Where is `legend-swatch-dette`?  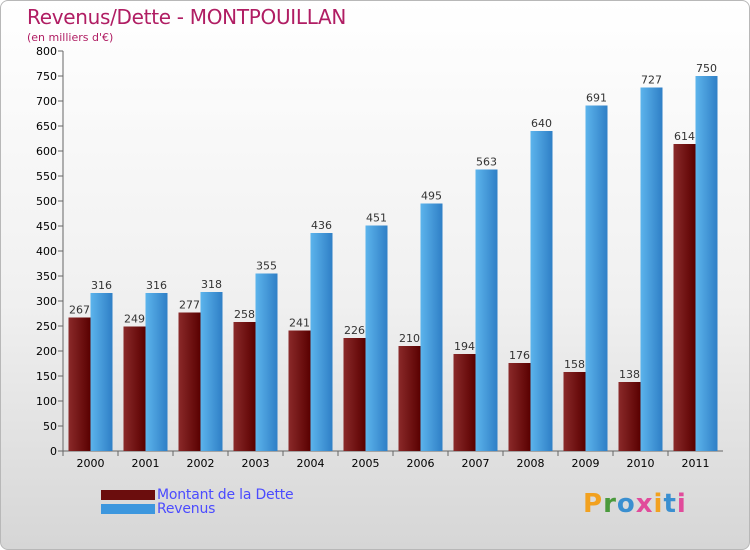 legend-swatch-dette is located at coordinates (128, 495).